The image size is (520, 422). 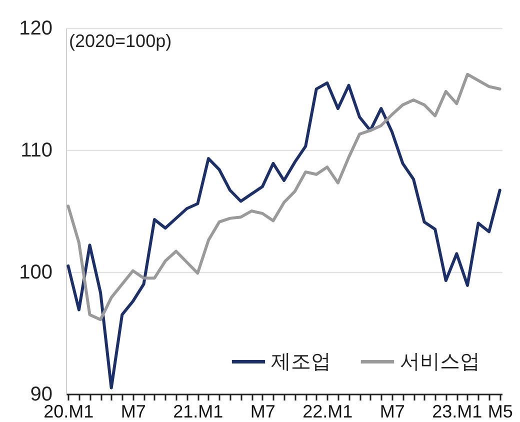 I want to click on annotation: (2020=100p), so click(x=120, y=41).